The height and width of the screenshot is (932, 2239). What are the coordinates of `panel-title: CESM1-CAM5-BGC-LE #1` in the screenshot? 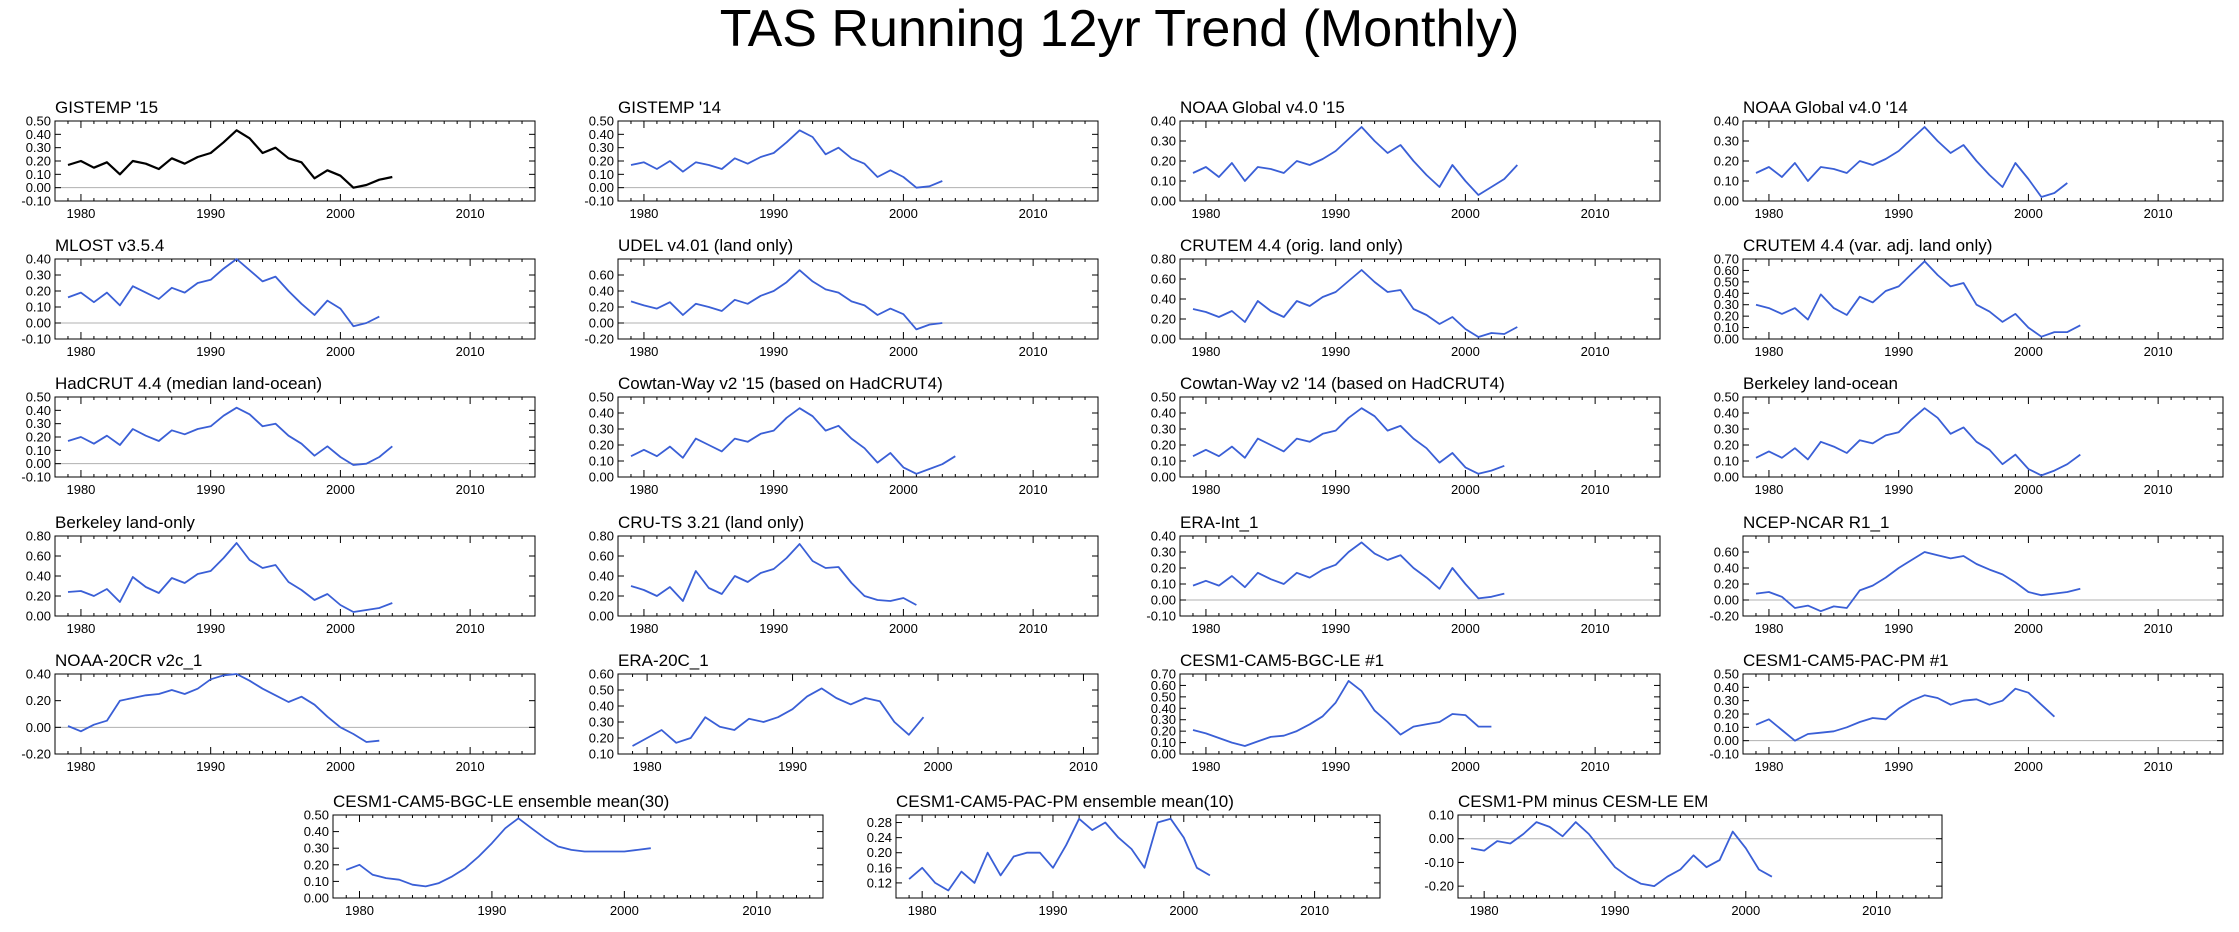 It's located at (1282, 660).